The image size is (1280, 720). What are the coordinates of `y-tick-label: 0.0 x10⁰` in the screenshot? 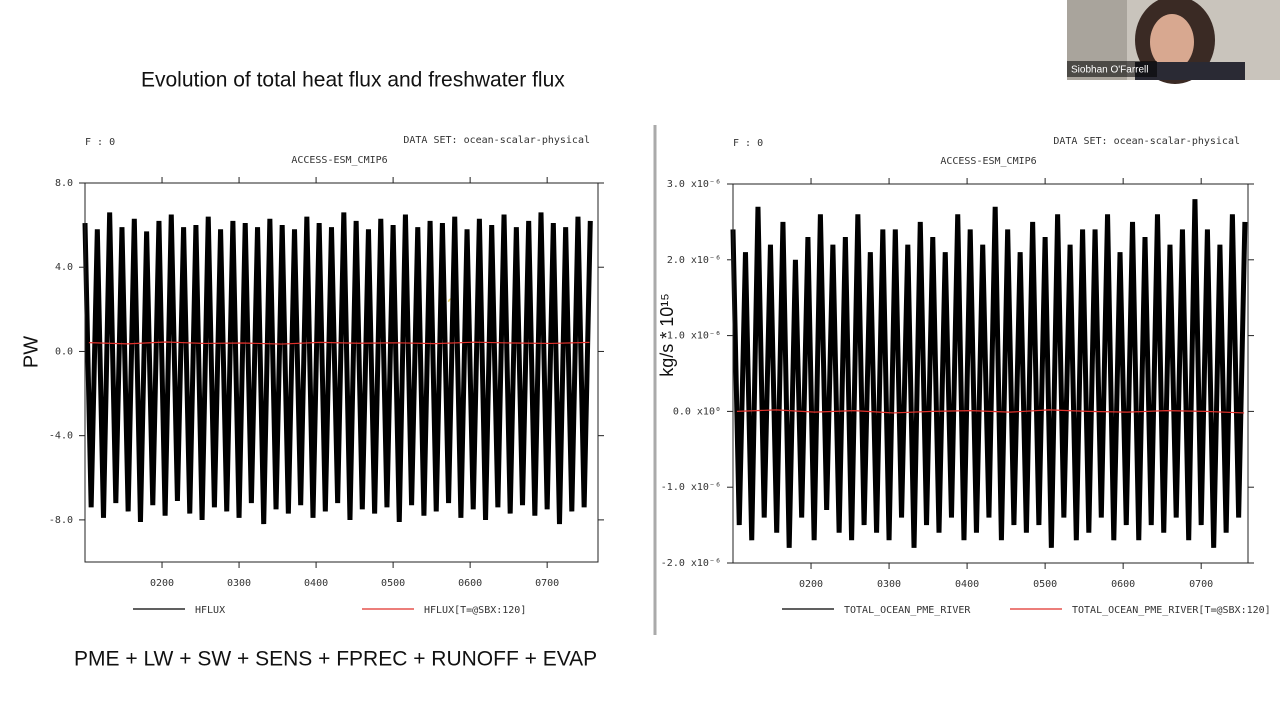 It's located at (697, 411).